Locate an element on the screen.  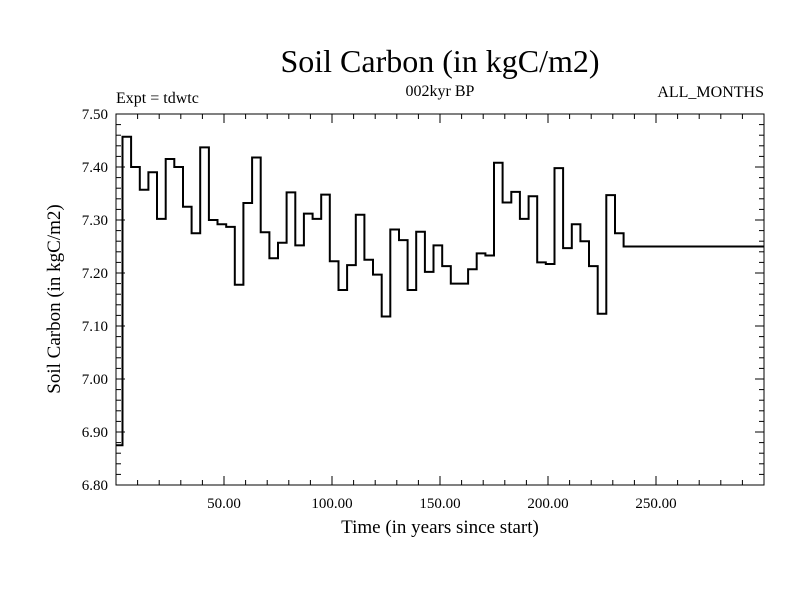
y-tick-label: 7.50 is located at coordinates (95, 115).